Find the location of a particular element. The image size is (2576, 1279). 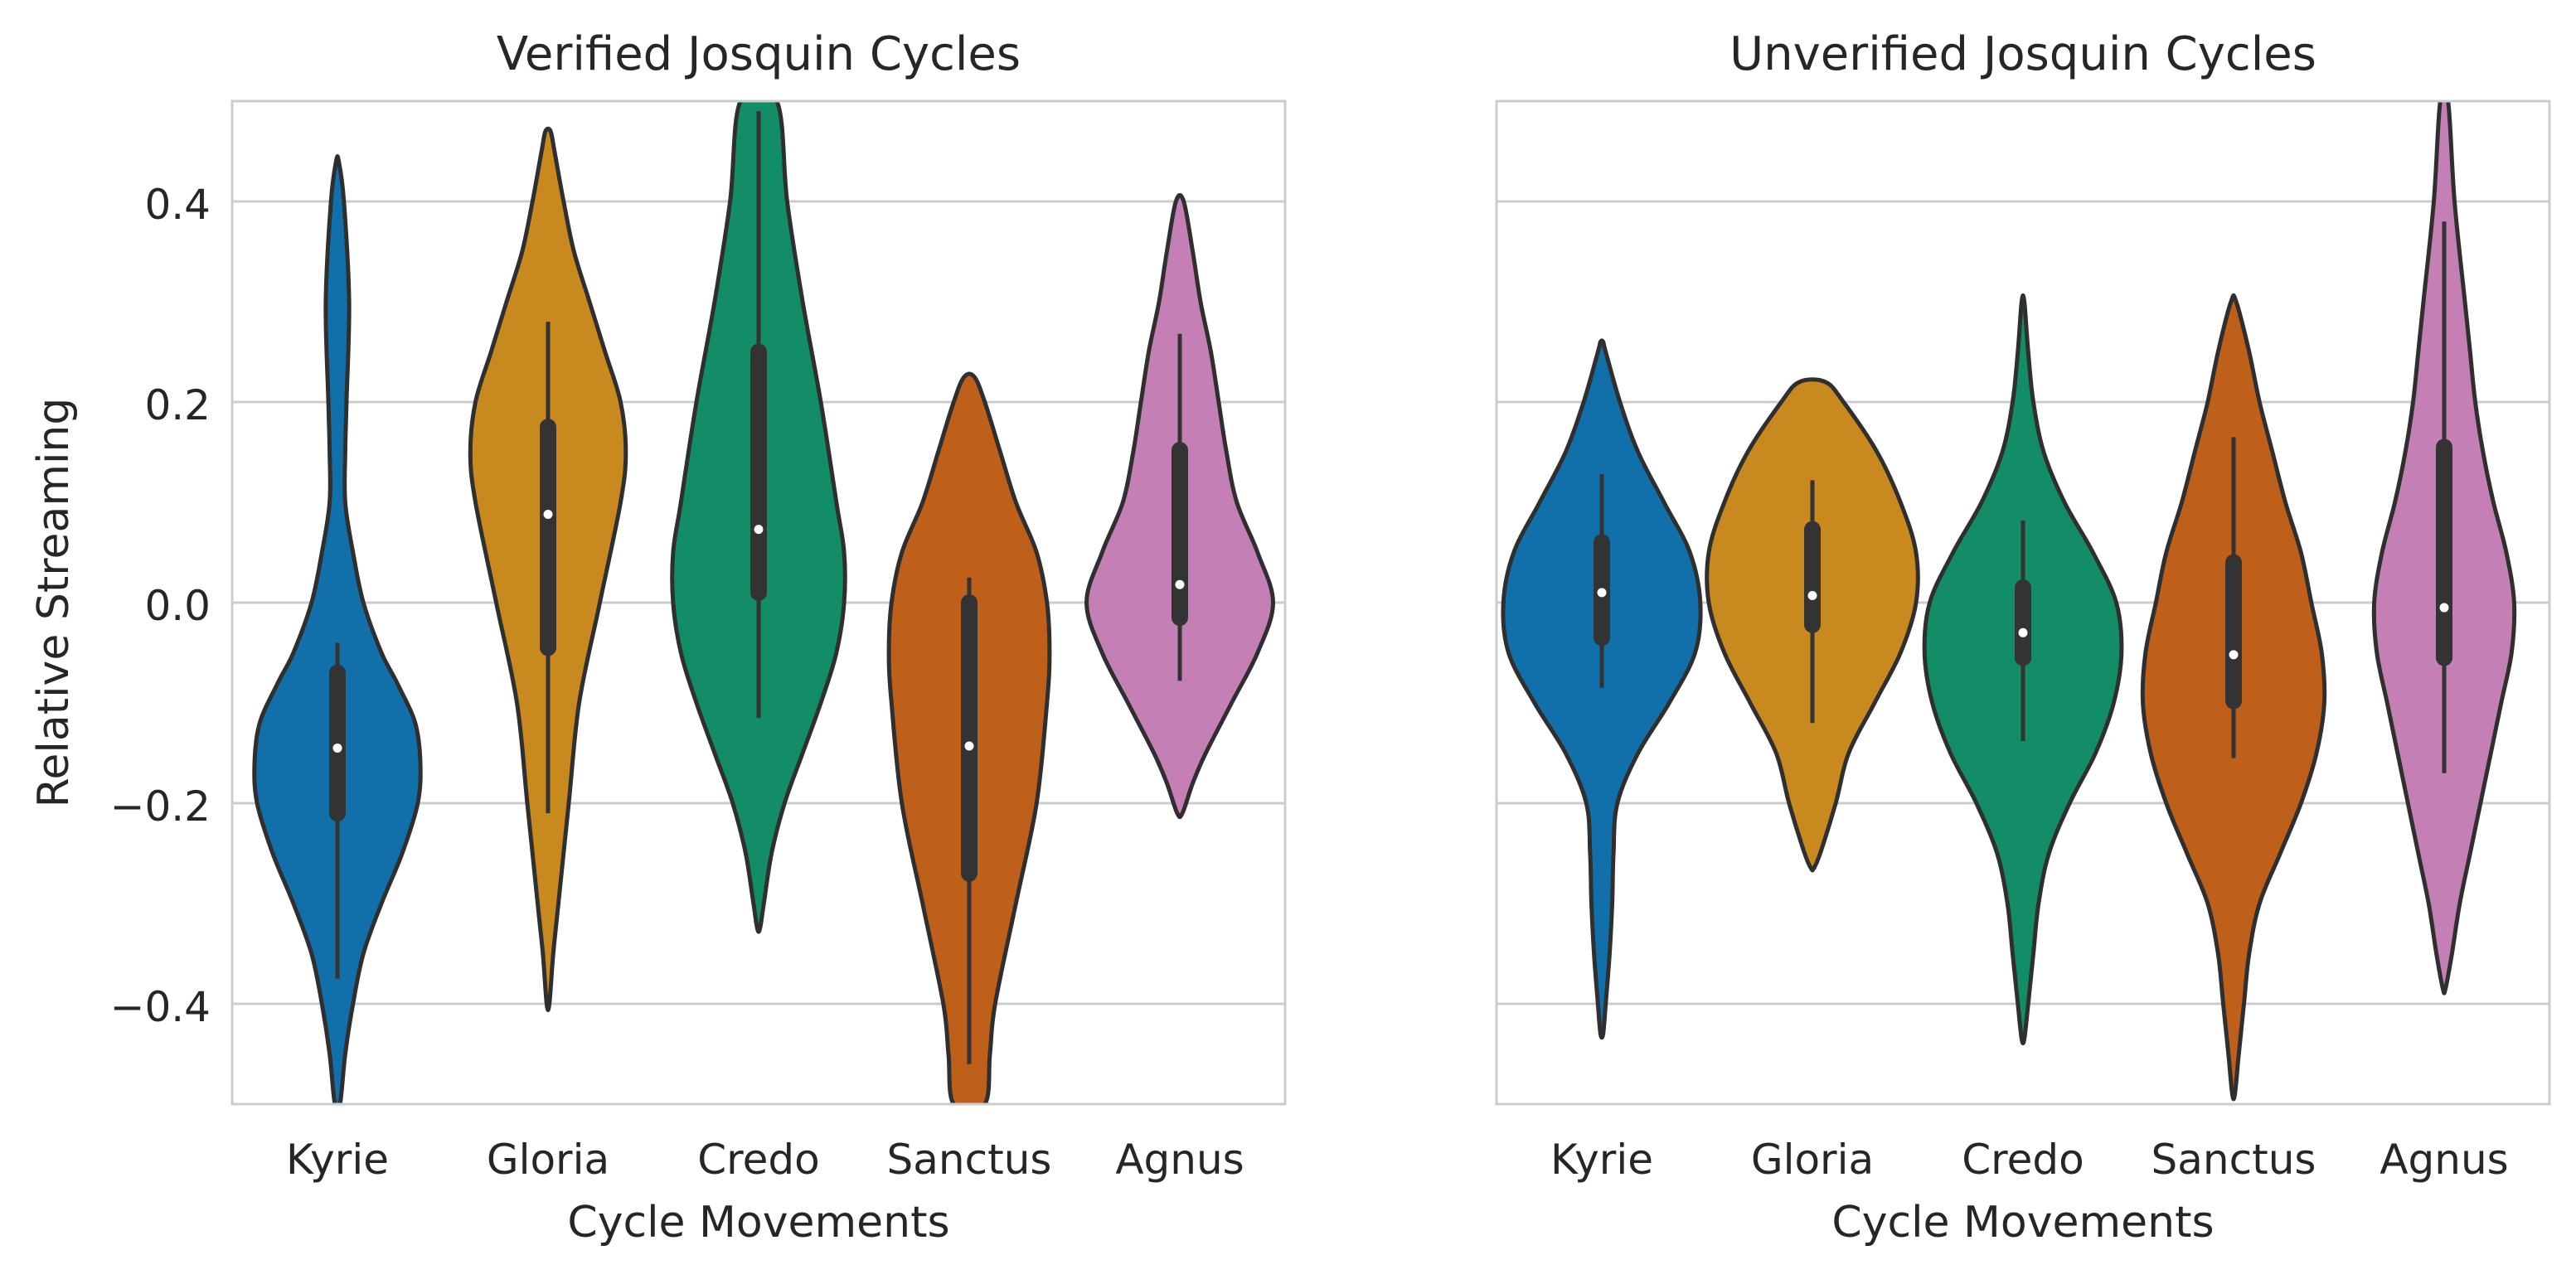

y-tick-labels: 0.4 0.2 0.0 −0.2 −0.4 is located at coordinates (160, 606).